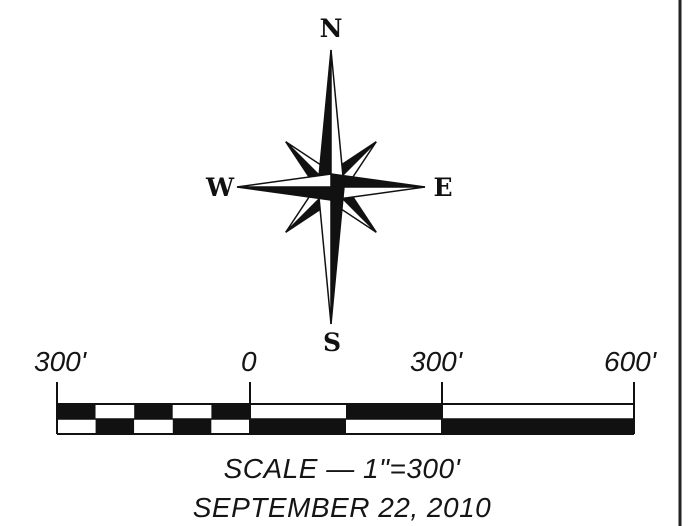 The height and width of the screenshot is (526, 696). I want to click on compass-rose-icon, so click(331, 187).